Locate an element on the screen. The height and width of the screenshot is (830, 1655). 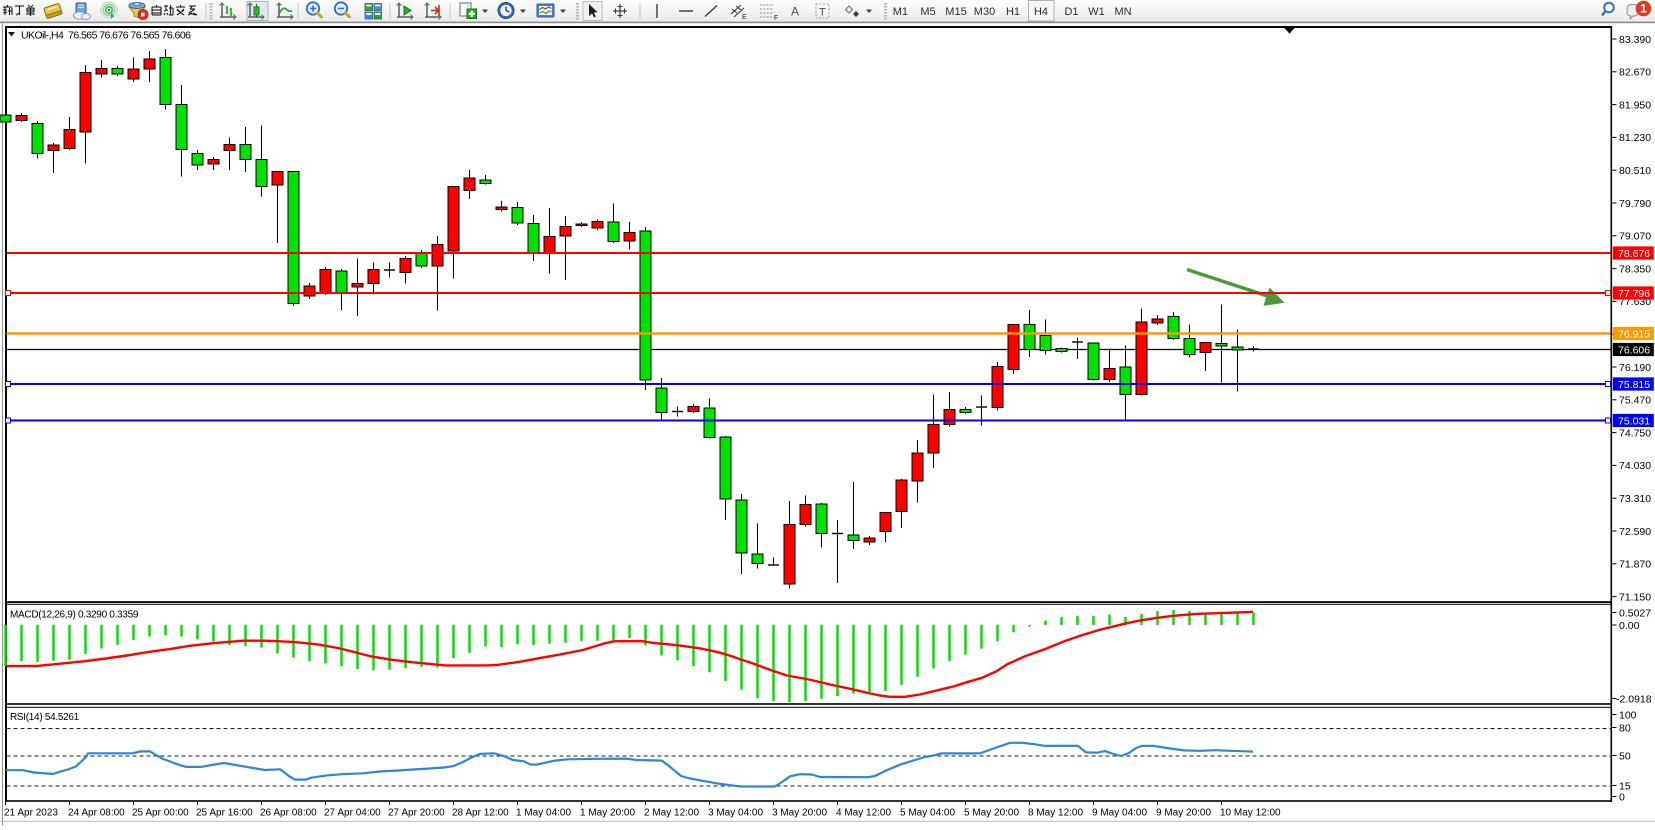
svg-text: 2 May 12:00 is located at coordinates (671, 813).